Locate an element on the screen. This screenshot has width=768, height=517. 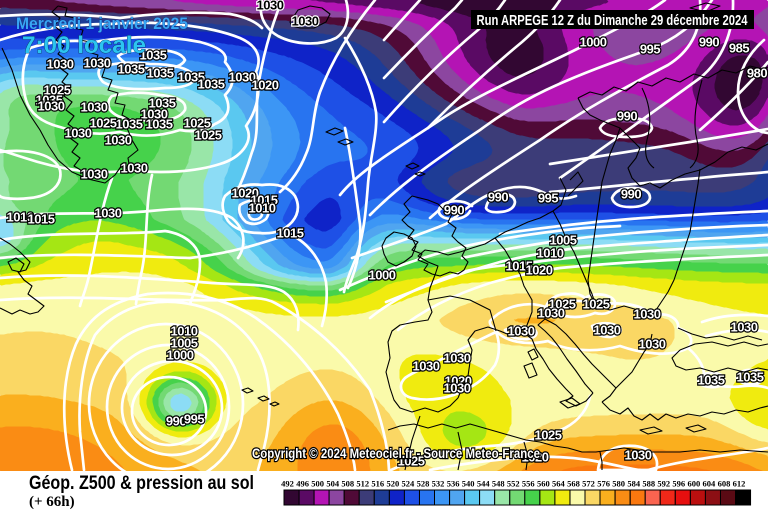
svg-text: 600 is located at coordinates (694, 484).